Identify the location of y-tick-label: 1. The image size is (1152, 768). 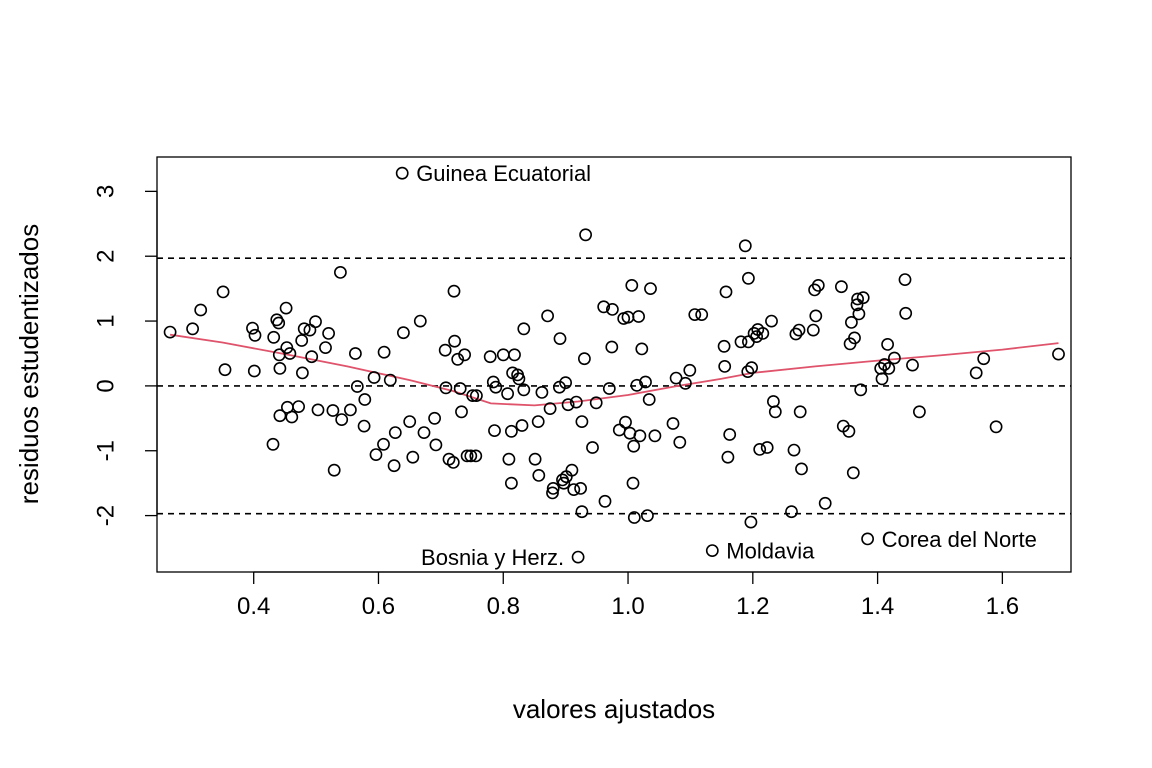
(105, 320).